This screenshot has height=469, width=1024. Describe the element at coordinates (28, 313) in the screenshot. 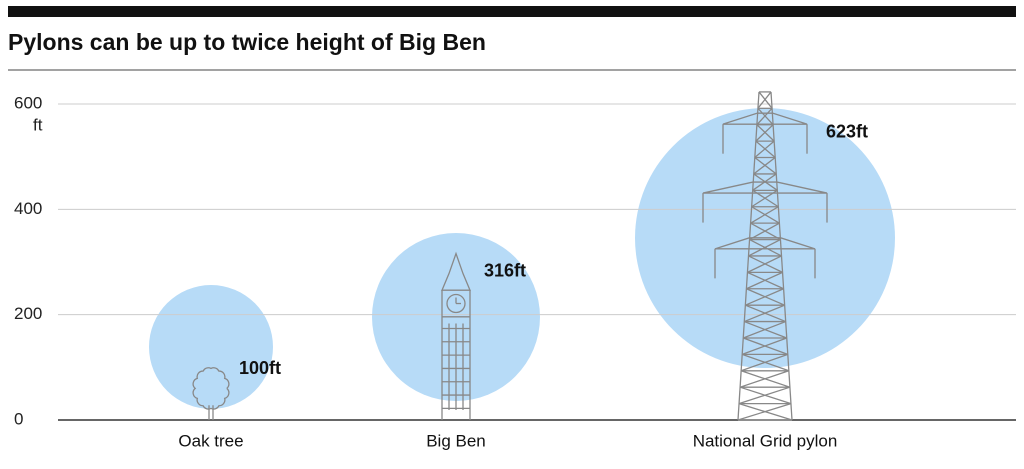

I see `y-tick-label: 200` at that location.